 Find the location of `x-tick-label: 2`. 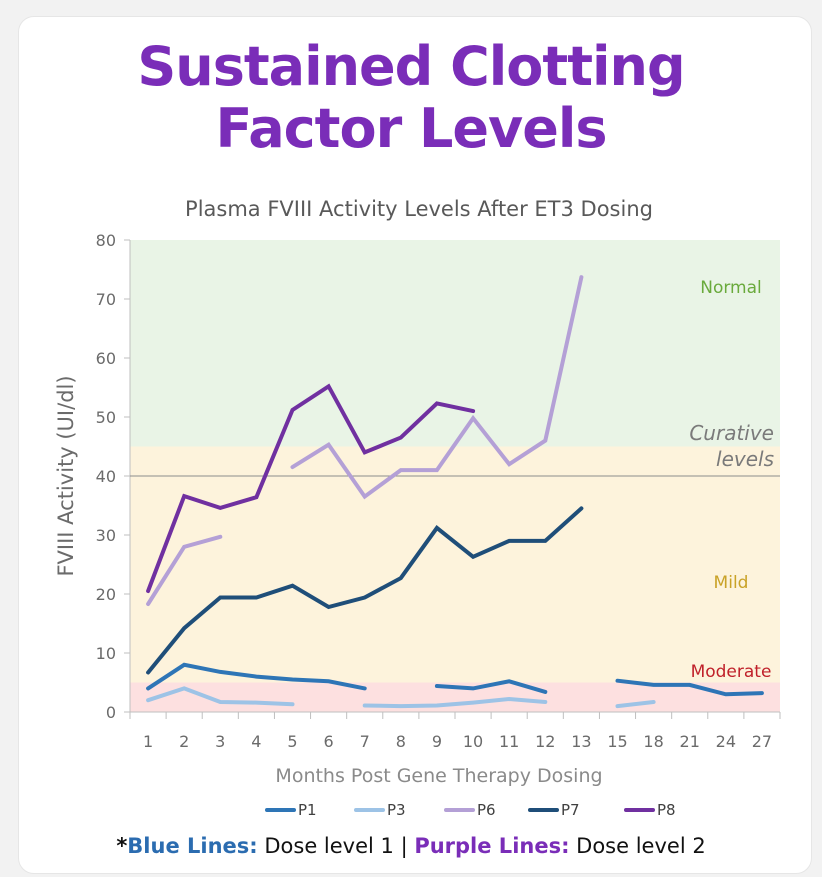

x-tick-label: 2 is located at coordinates (184, 741).